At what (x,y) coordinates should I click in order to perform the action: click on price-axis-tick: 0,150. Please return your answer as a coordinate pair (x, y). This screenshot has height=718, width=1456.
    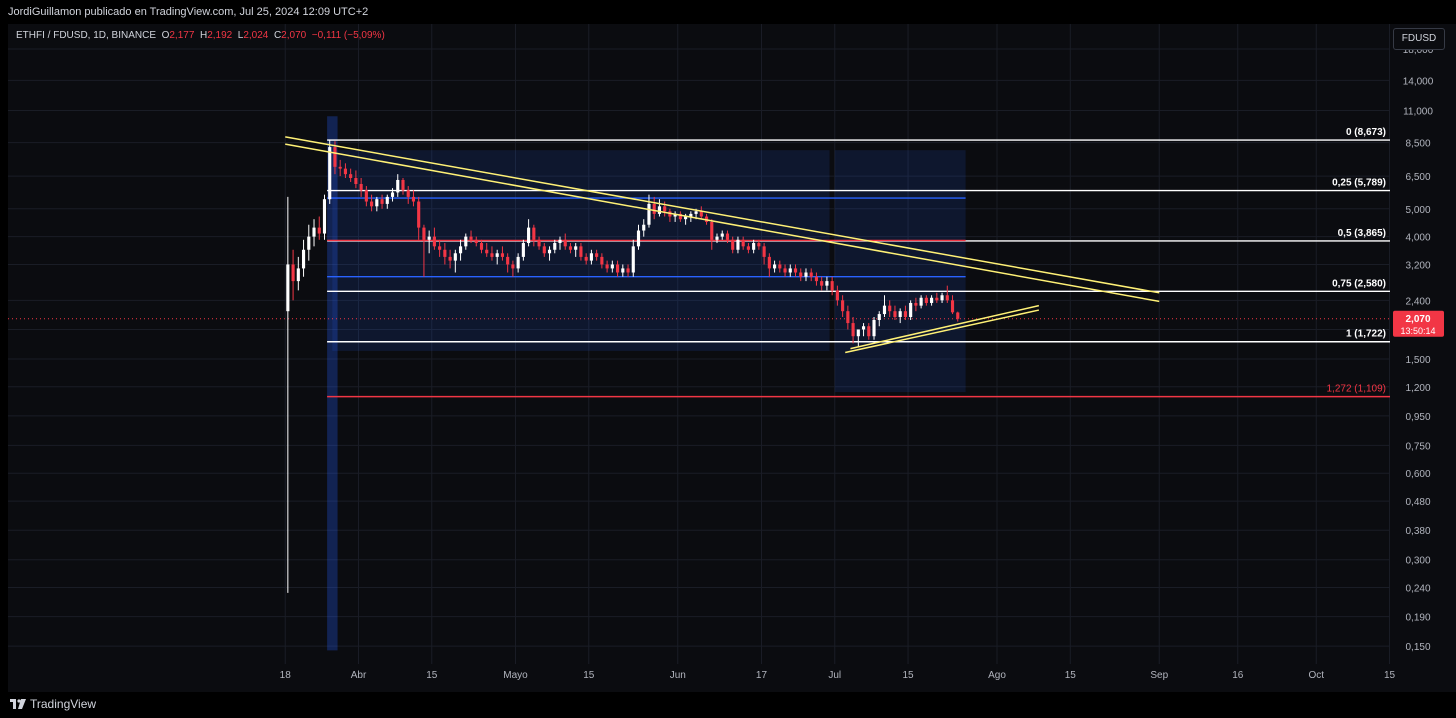
    Looking at the image, I should click on (1417, 647).